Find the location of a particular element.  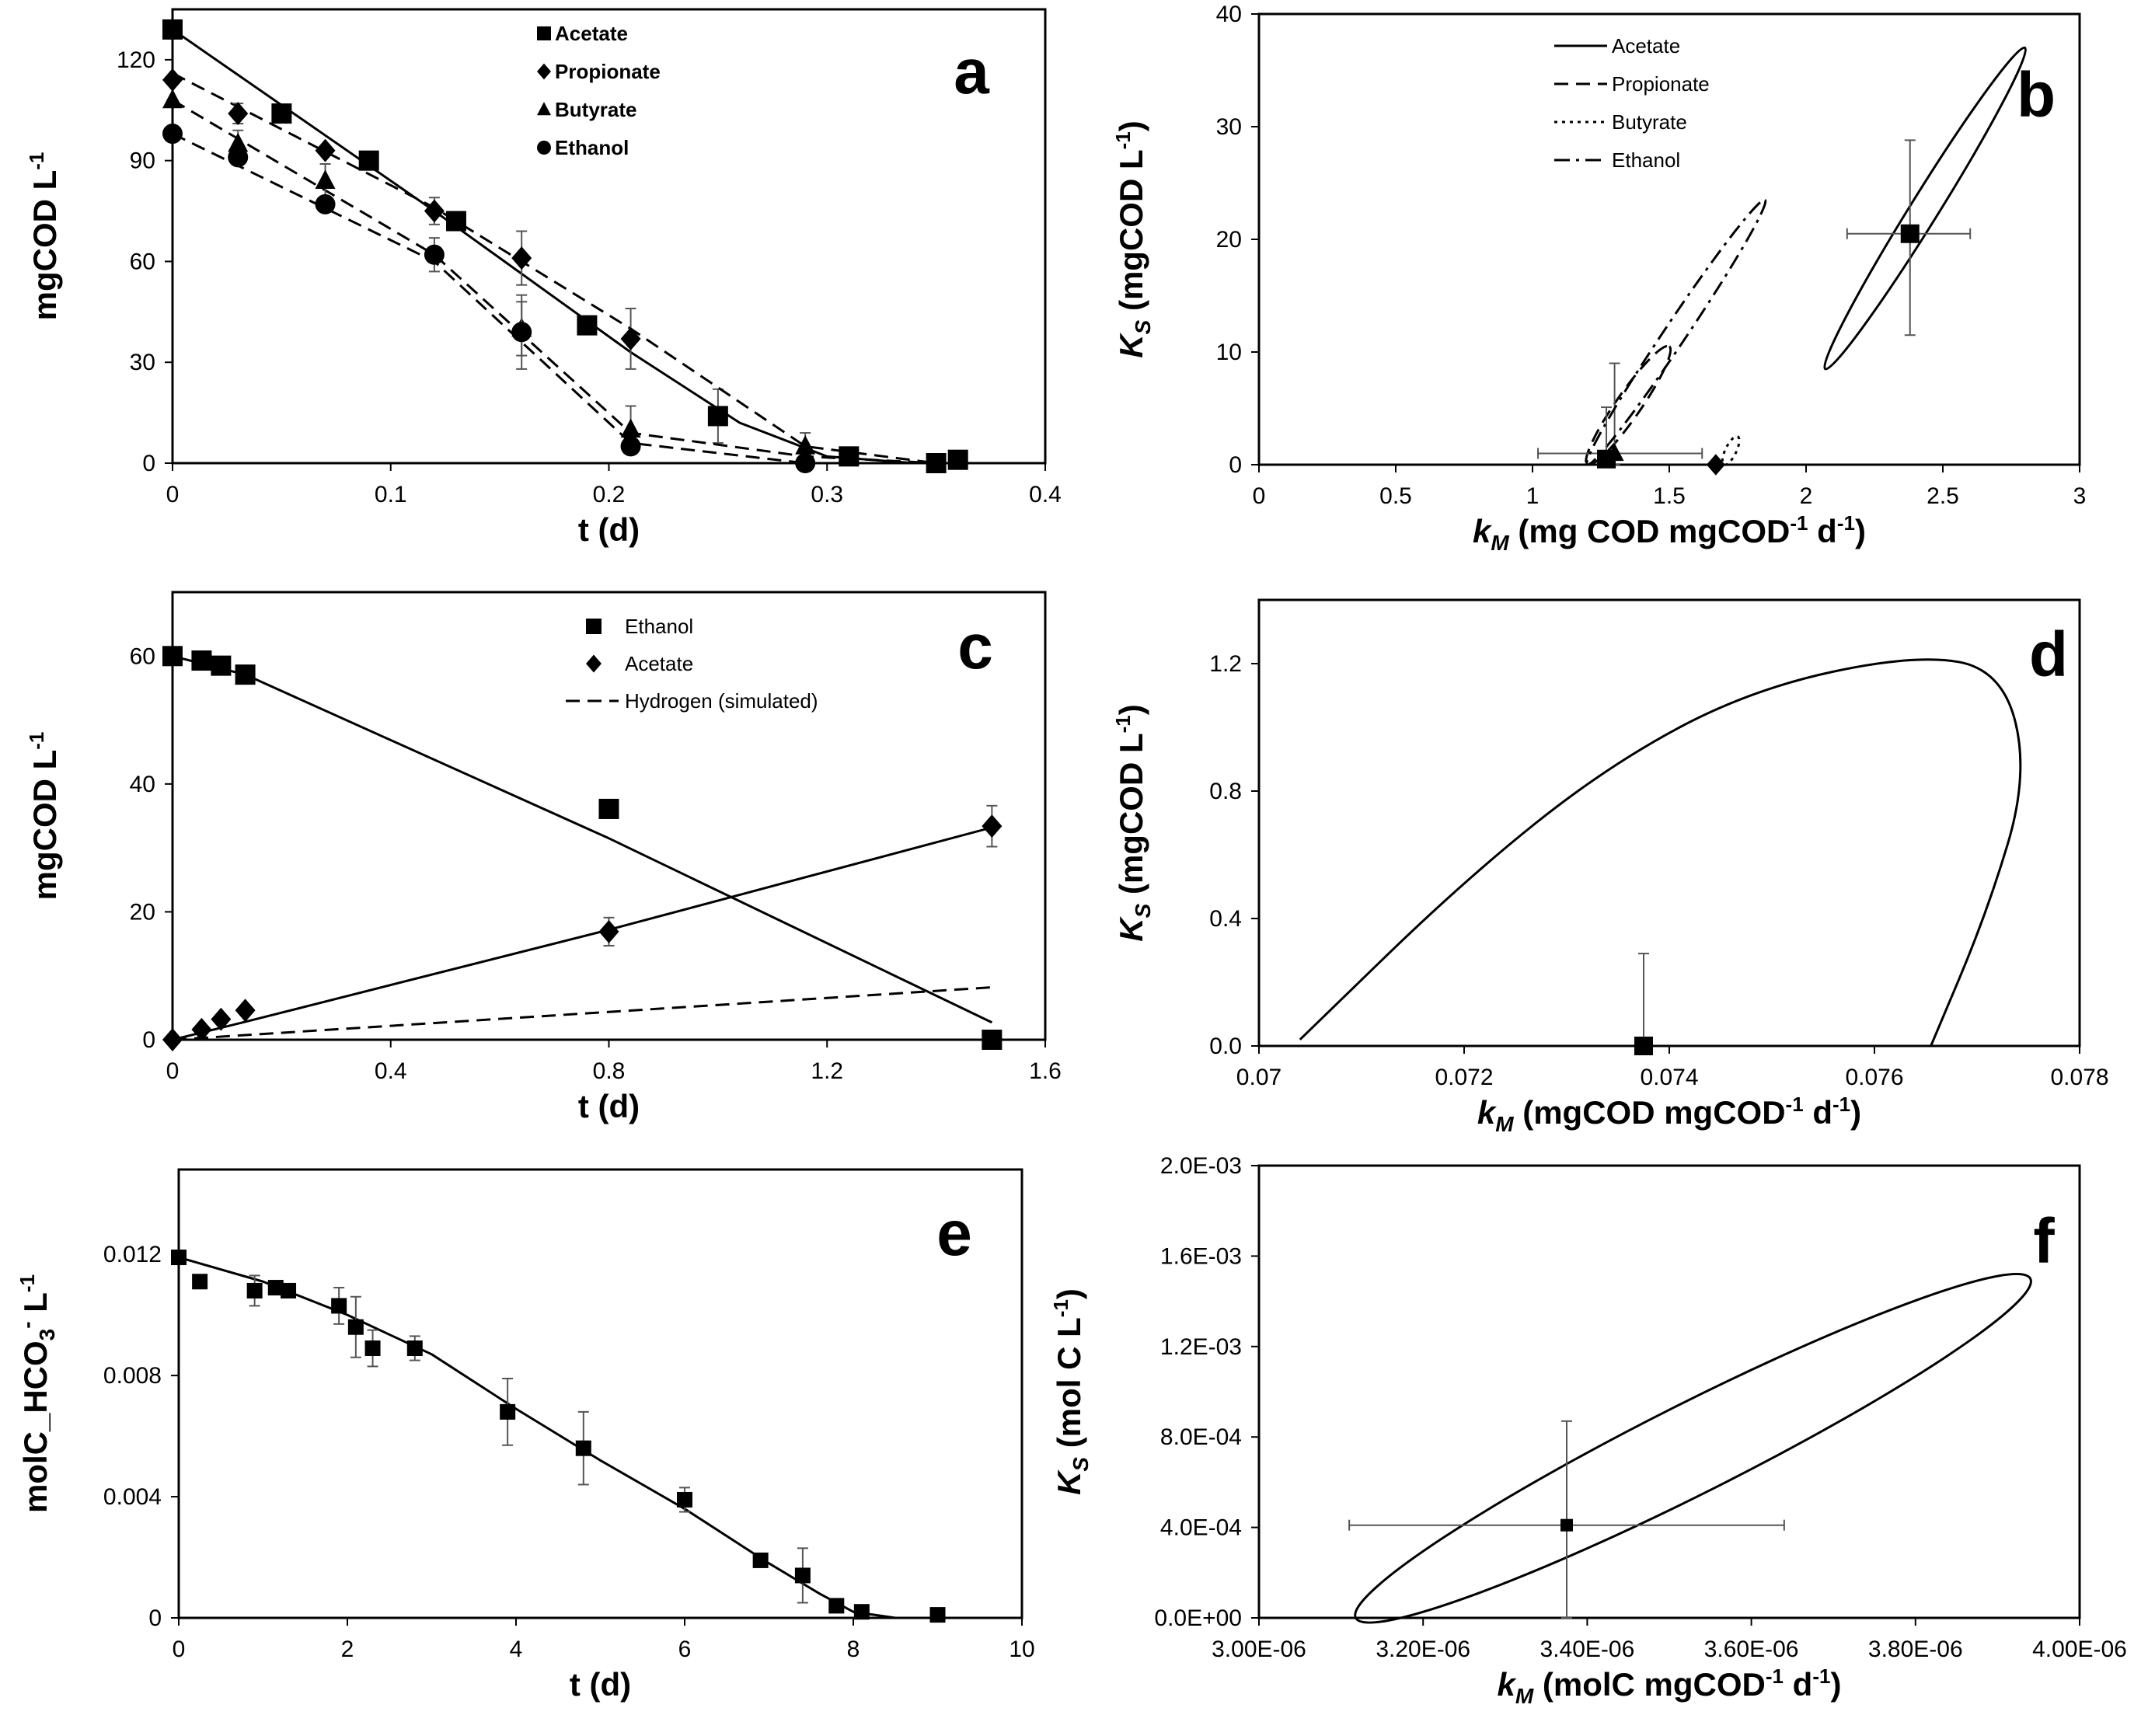

y-label-text: molC_HCO is located at coordinates (36, 1426).